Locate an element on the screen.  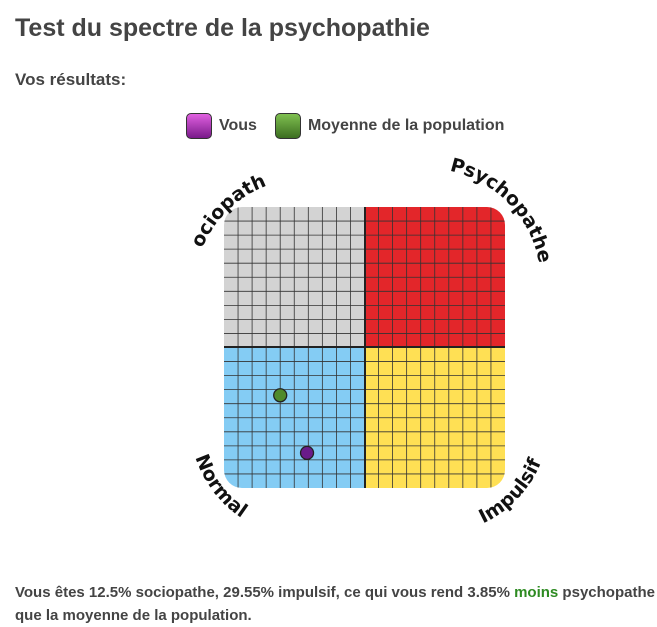
legend-item-you: Vous is located at coordinates (221, 126).